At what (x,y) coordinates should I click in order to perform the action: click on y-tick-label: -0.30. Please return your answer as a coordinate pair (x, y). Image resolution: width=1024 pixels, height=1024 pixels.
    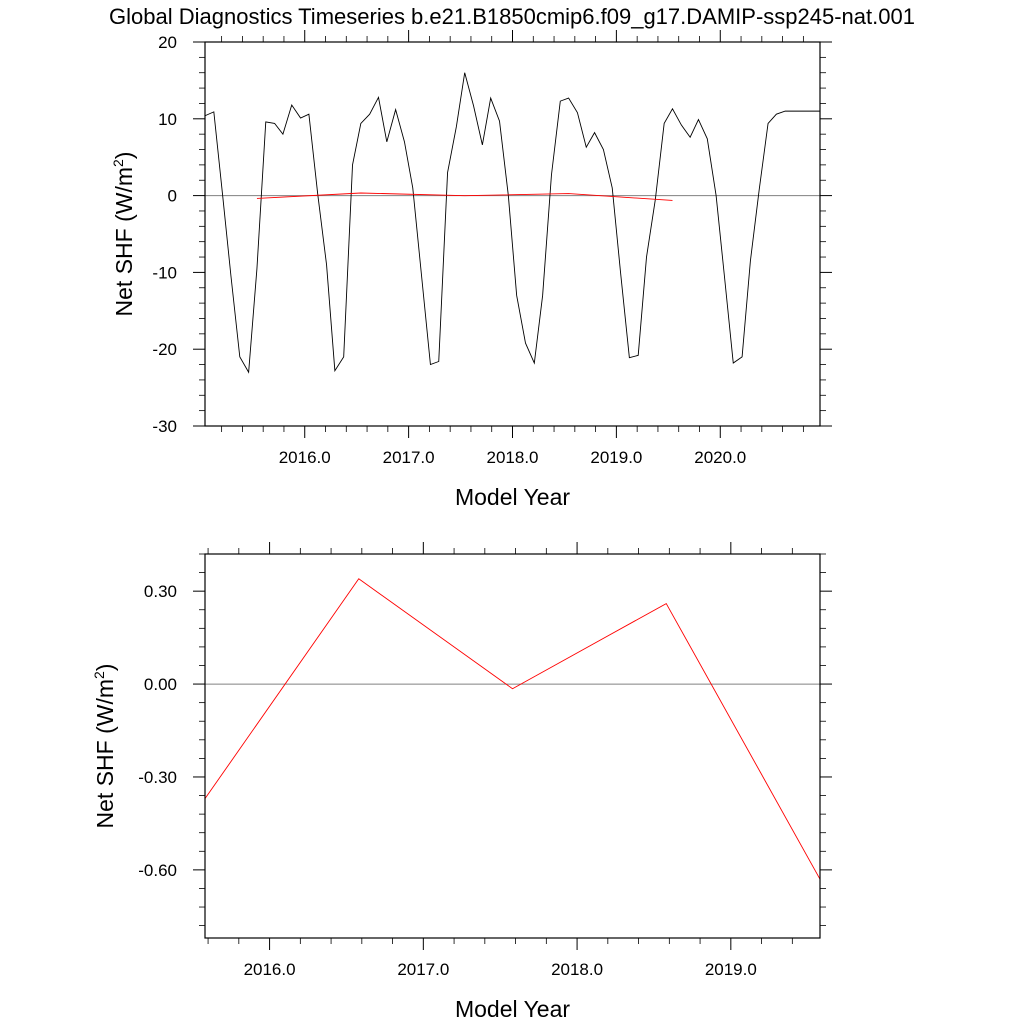
    Looking at the image, I should click on (157, 777).